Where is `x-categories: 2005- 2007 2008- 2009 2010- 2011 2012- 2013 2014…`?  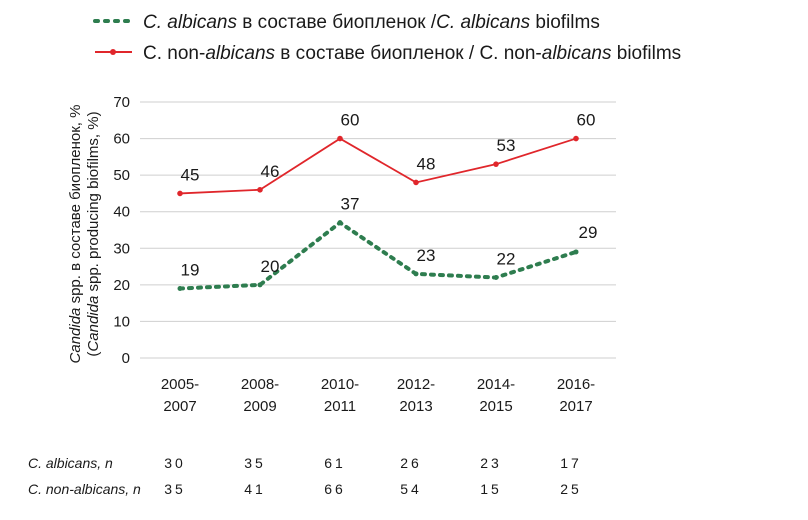 x-categories: 2005- 2007 2008- 2009 2010- 2011 2012- 2013 2014… is located at coordinates (378, 395).